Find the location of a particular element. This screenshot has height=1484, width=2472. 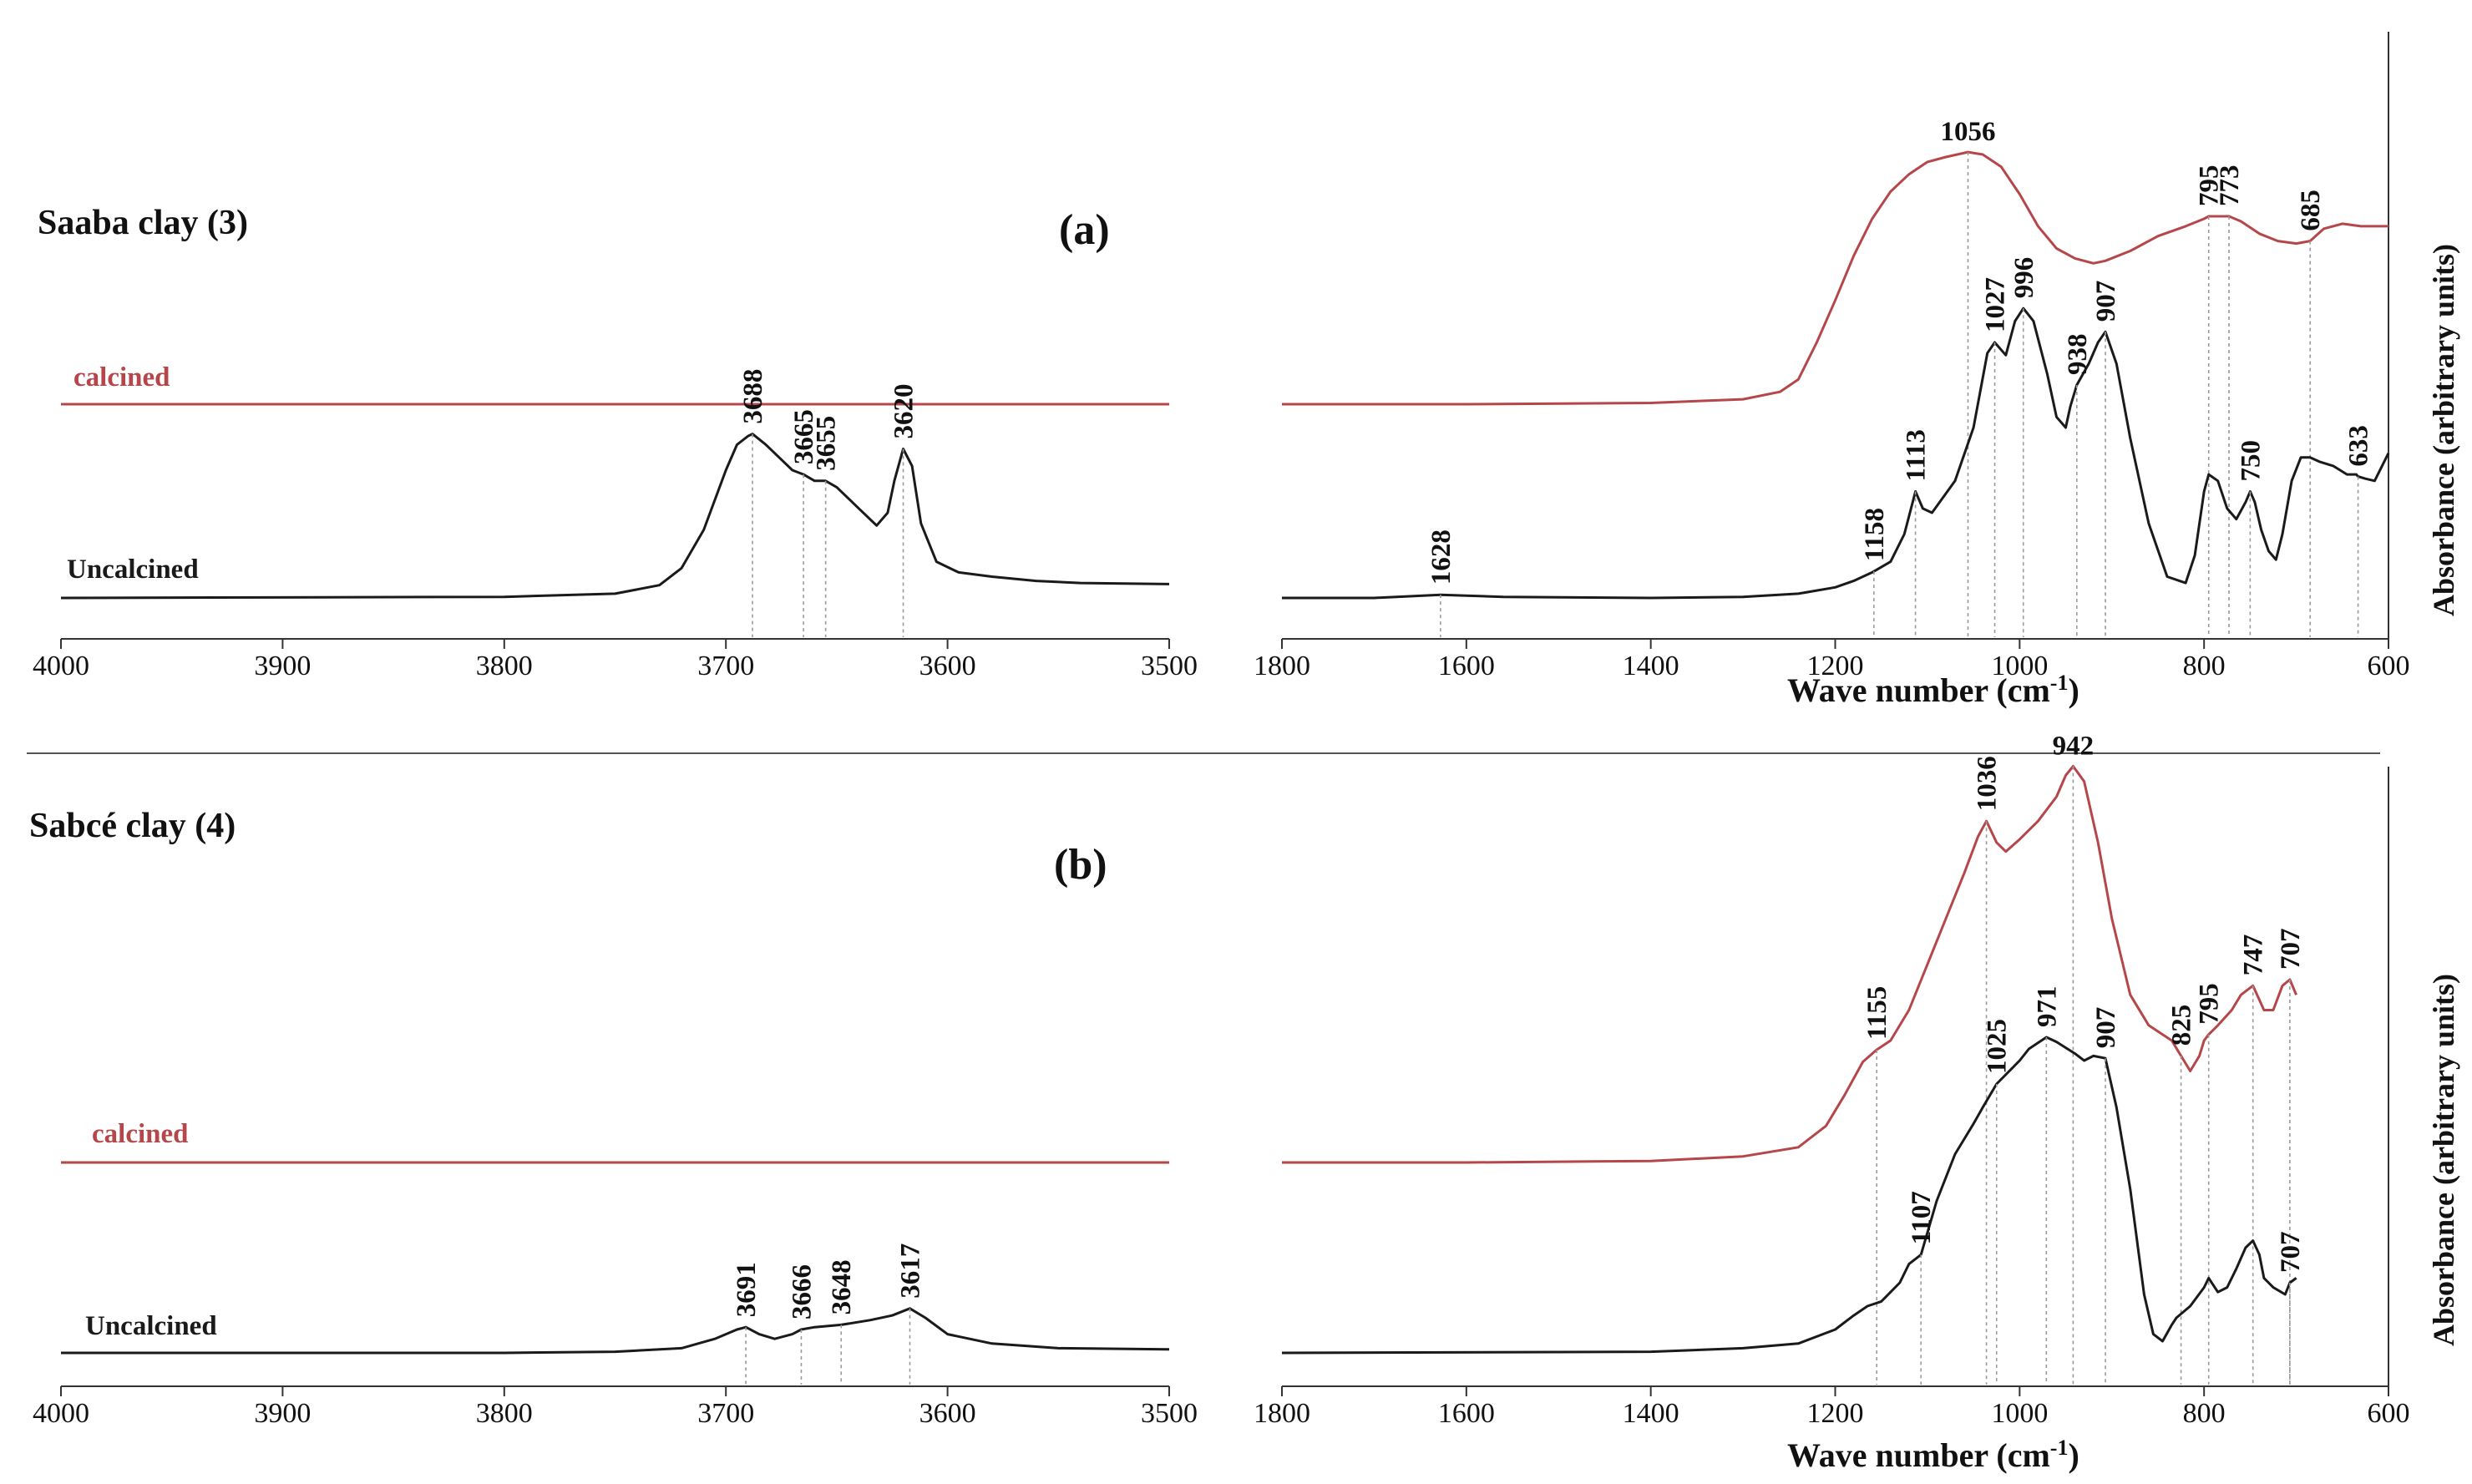

panel-a-uncalcined-peak-label: 1027 is located at coordinates (1996, 304).